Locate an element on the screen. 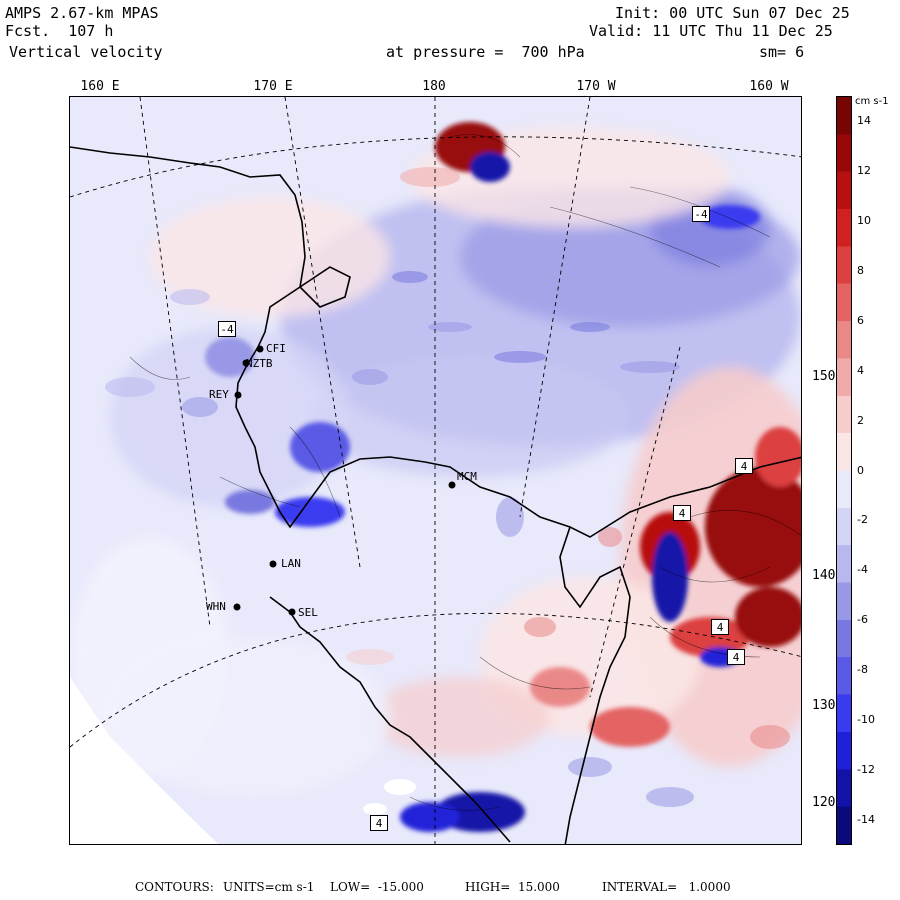 The width and height of the screenshot is (900, 900). colorbar-tick: 12 is located at coordinates (864, 170).